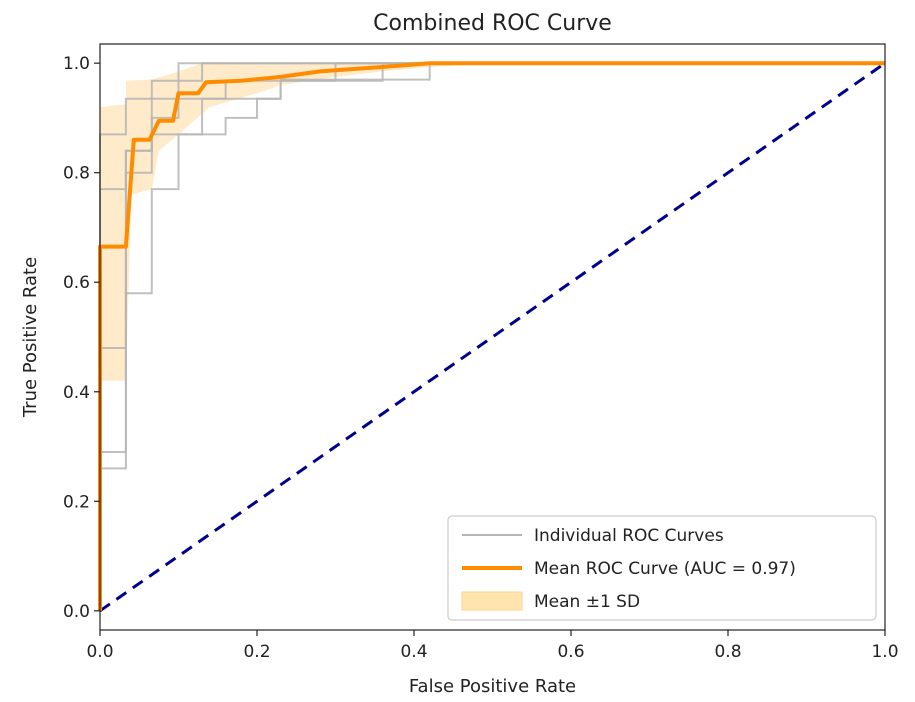  I want to click on y-tick-label: 0.0, so click(76, 612).